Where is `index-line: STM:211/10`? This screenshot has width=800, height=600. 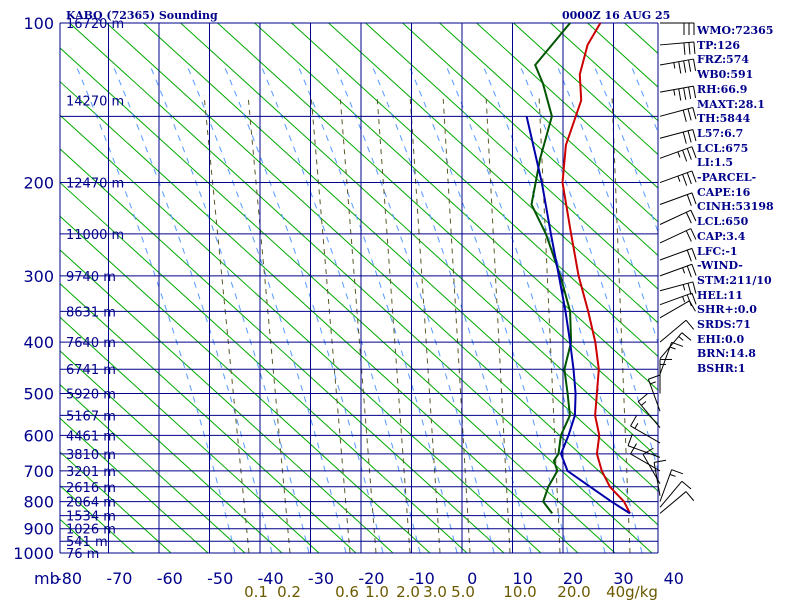 index-line: STM:211/10 is located at coordinates (734, 280).